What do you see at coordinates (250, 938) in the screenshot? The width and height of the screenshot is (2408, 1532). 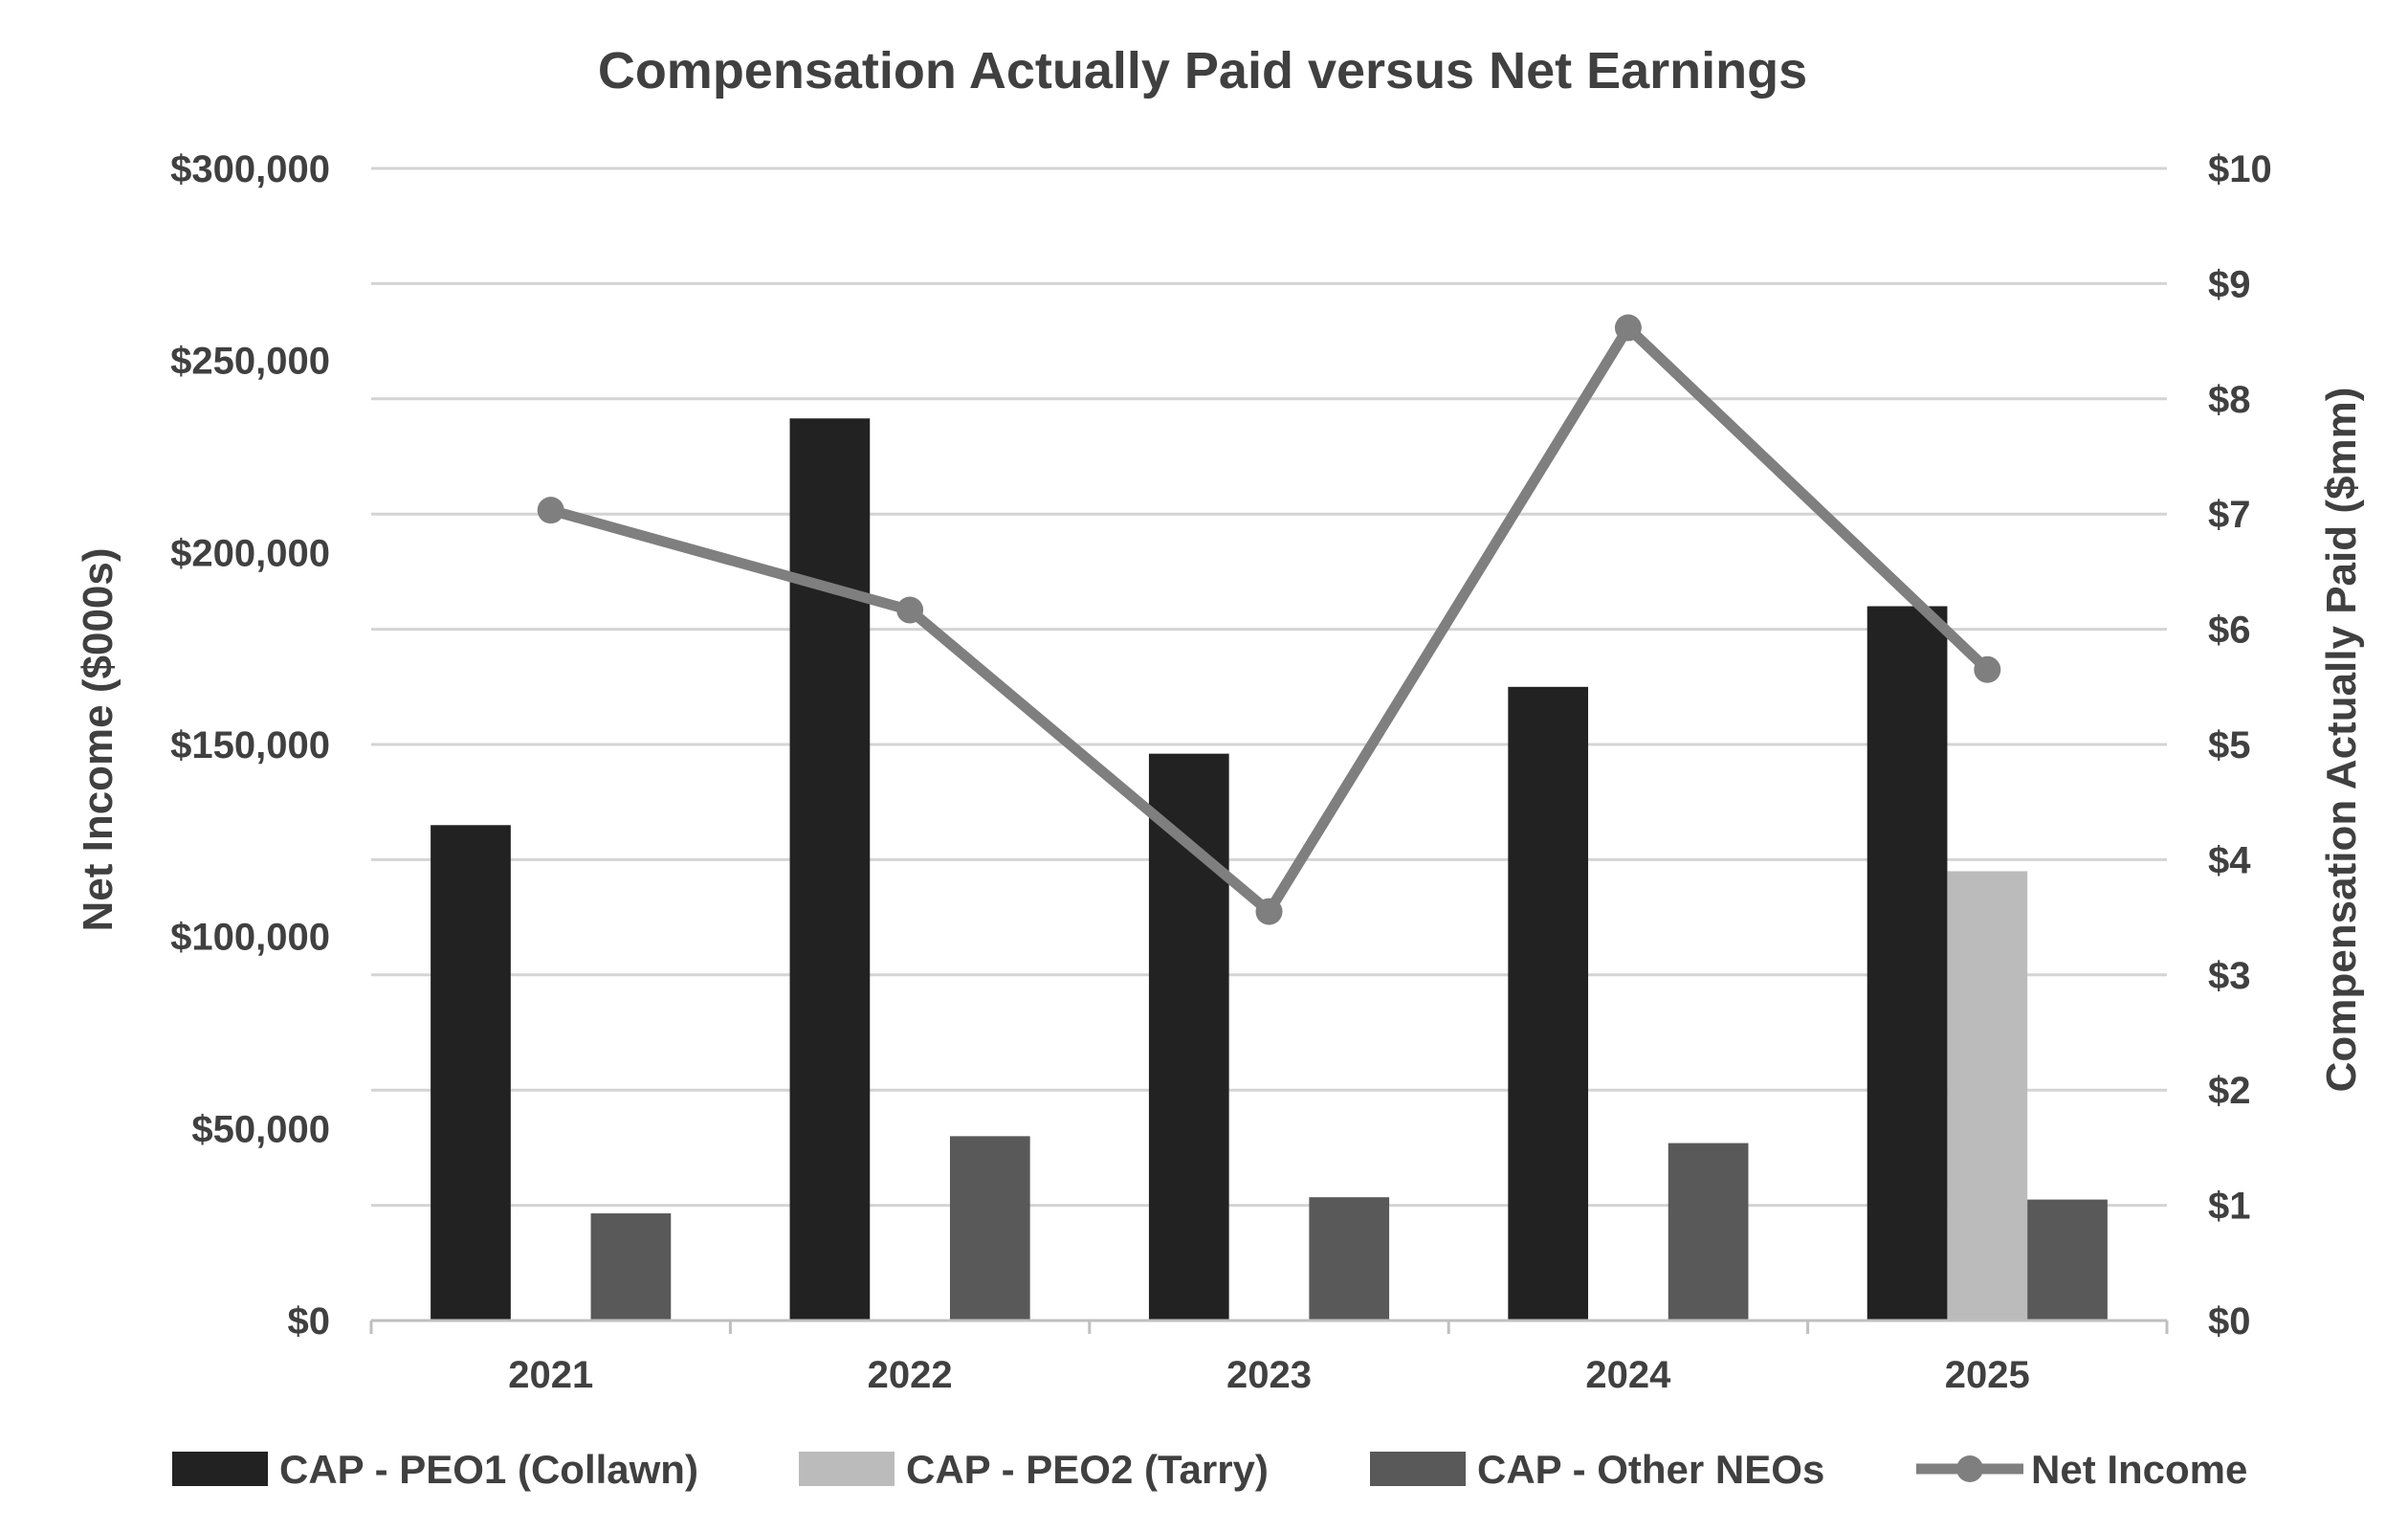 I see `left-tick-label: $100,000` at bounding box center [250, 938].